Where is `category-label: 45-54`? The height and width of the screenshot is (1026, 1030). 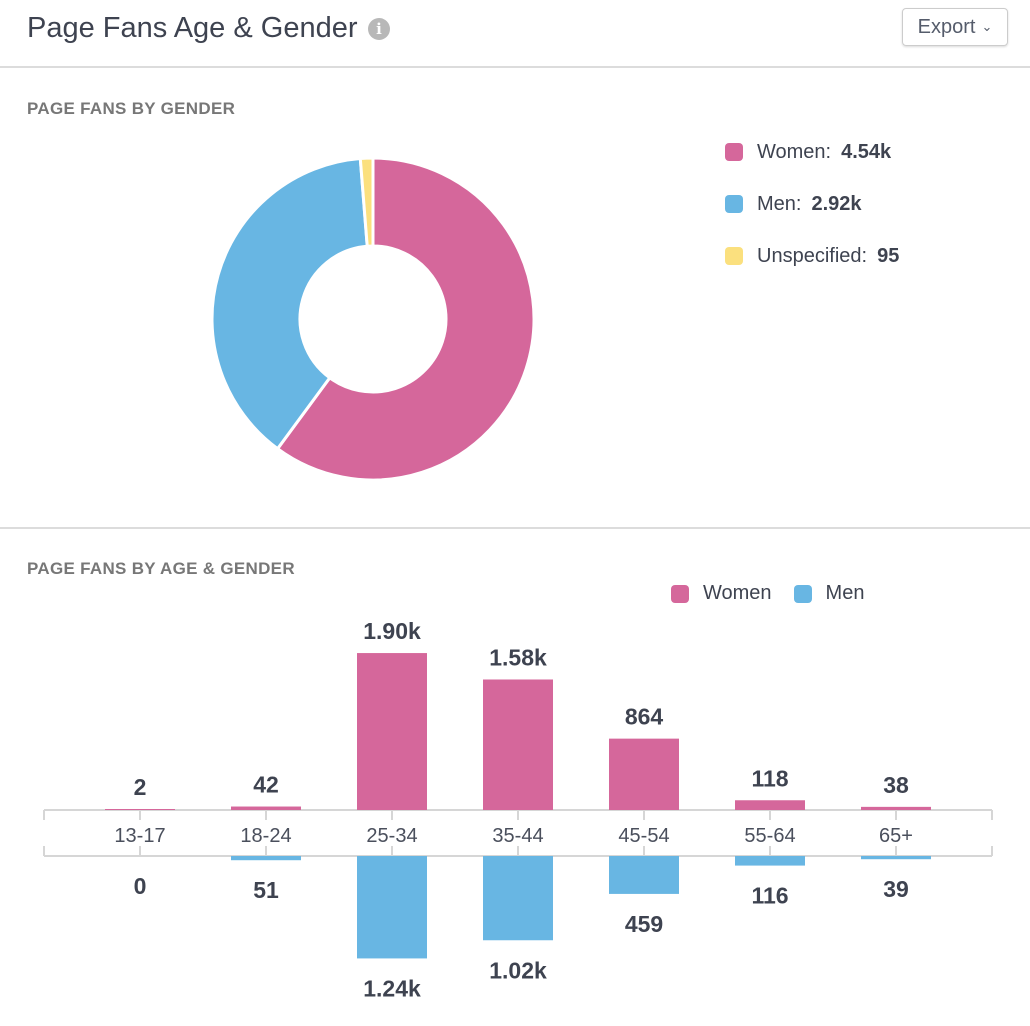
category-label: 45-54 is located at coordinates (643, 836).